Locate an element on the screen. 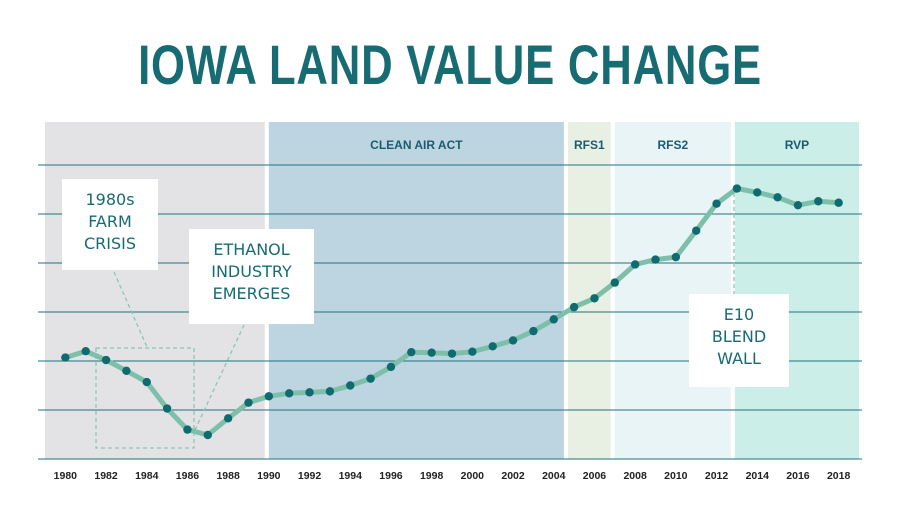  annotation-line: FARM is located at coordinates (110, 221).